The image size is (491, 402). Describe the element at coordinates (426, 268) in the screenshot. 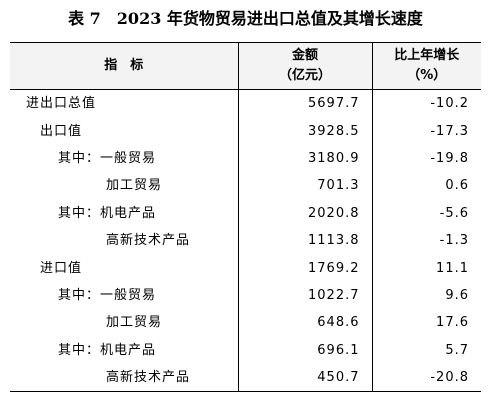

I see `row-growth: 11.1` at that location.